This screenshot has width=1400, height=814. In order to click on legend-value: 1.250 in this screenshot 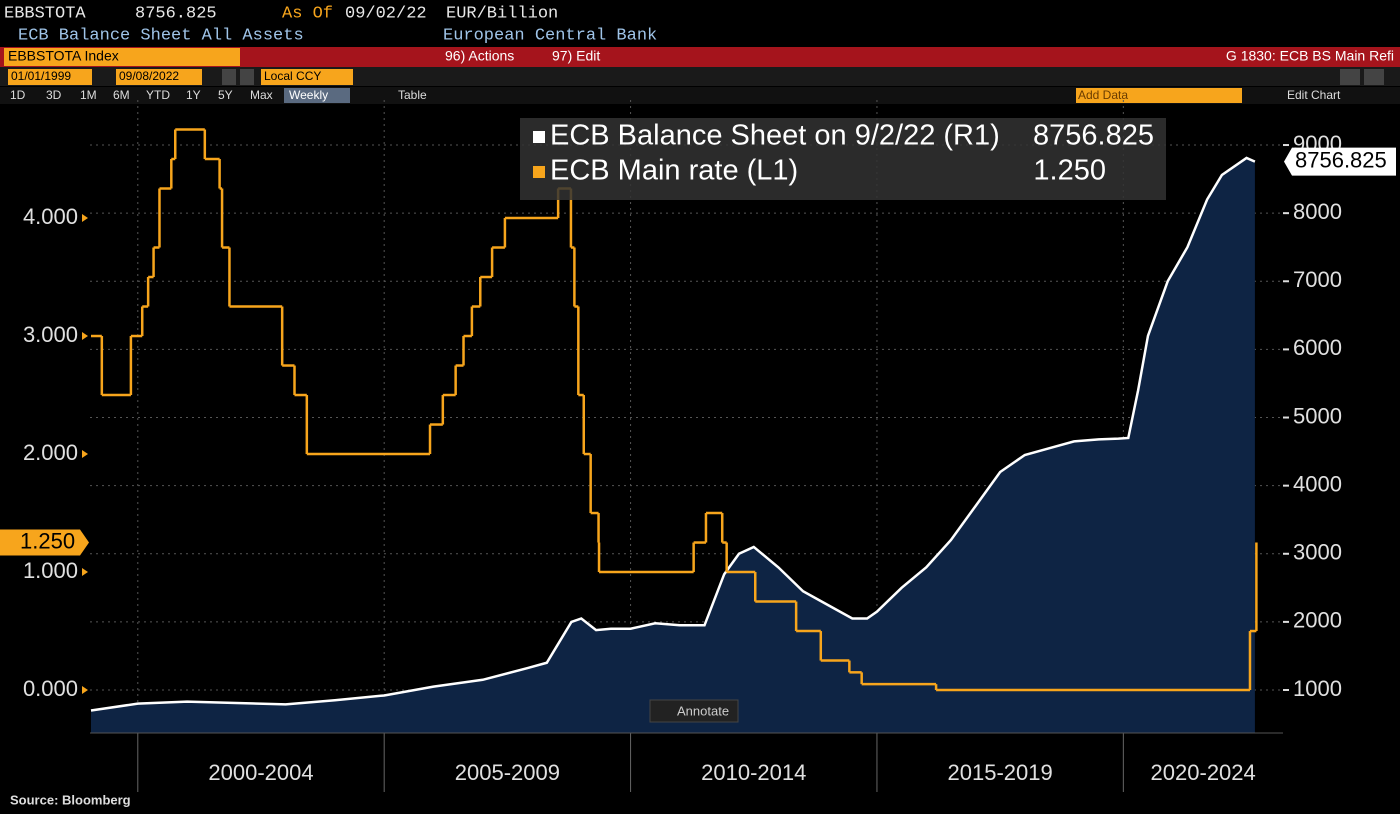, I will do `click(1069, 171)`.